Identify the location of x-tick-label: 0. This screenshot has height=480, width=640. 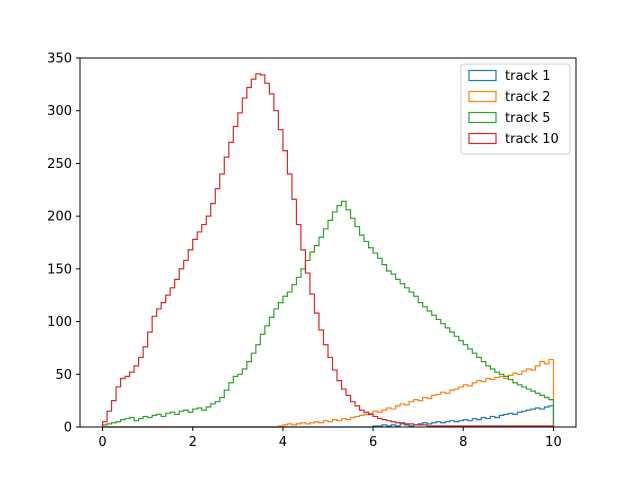
(102, 442).